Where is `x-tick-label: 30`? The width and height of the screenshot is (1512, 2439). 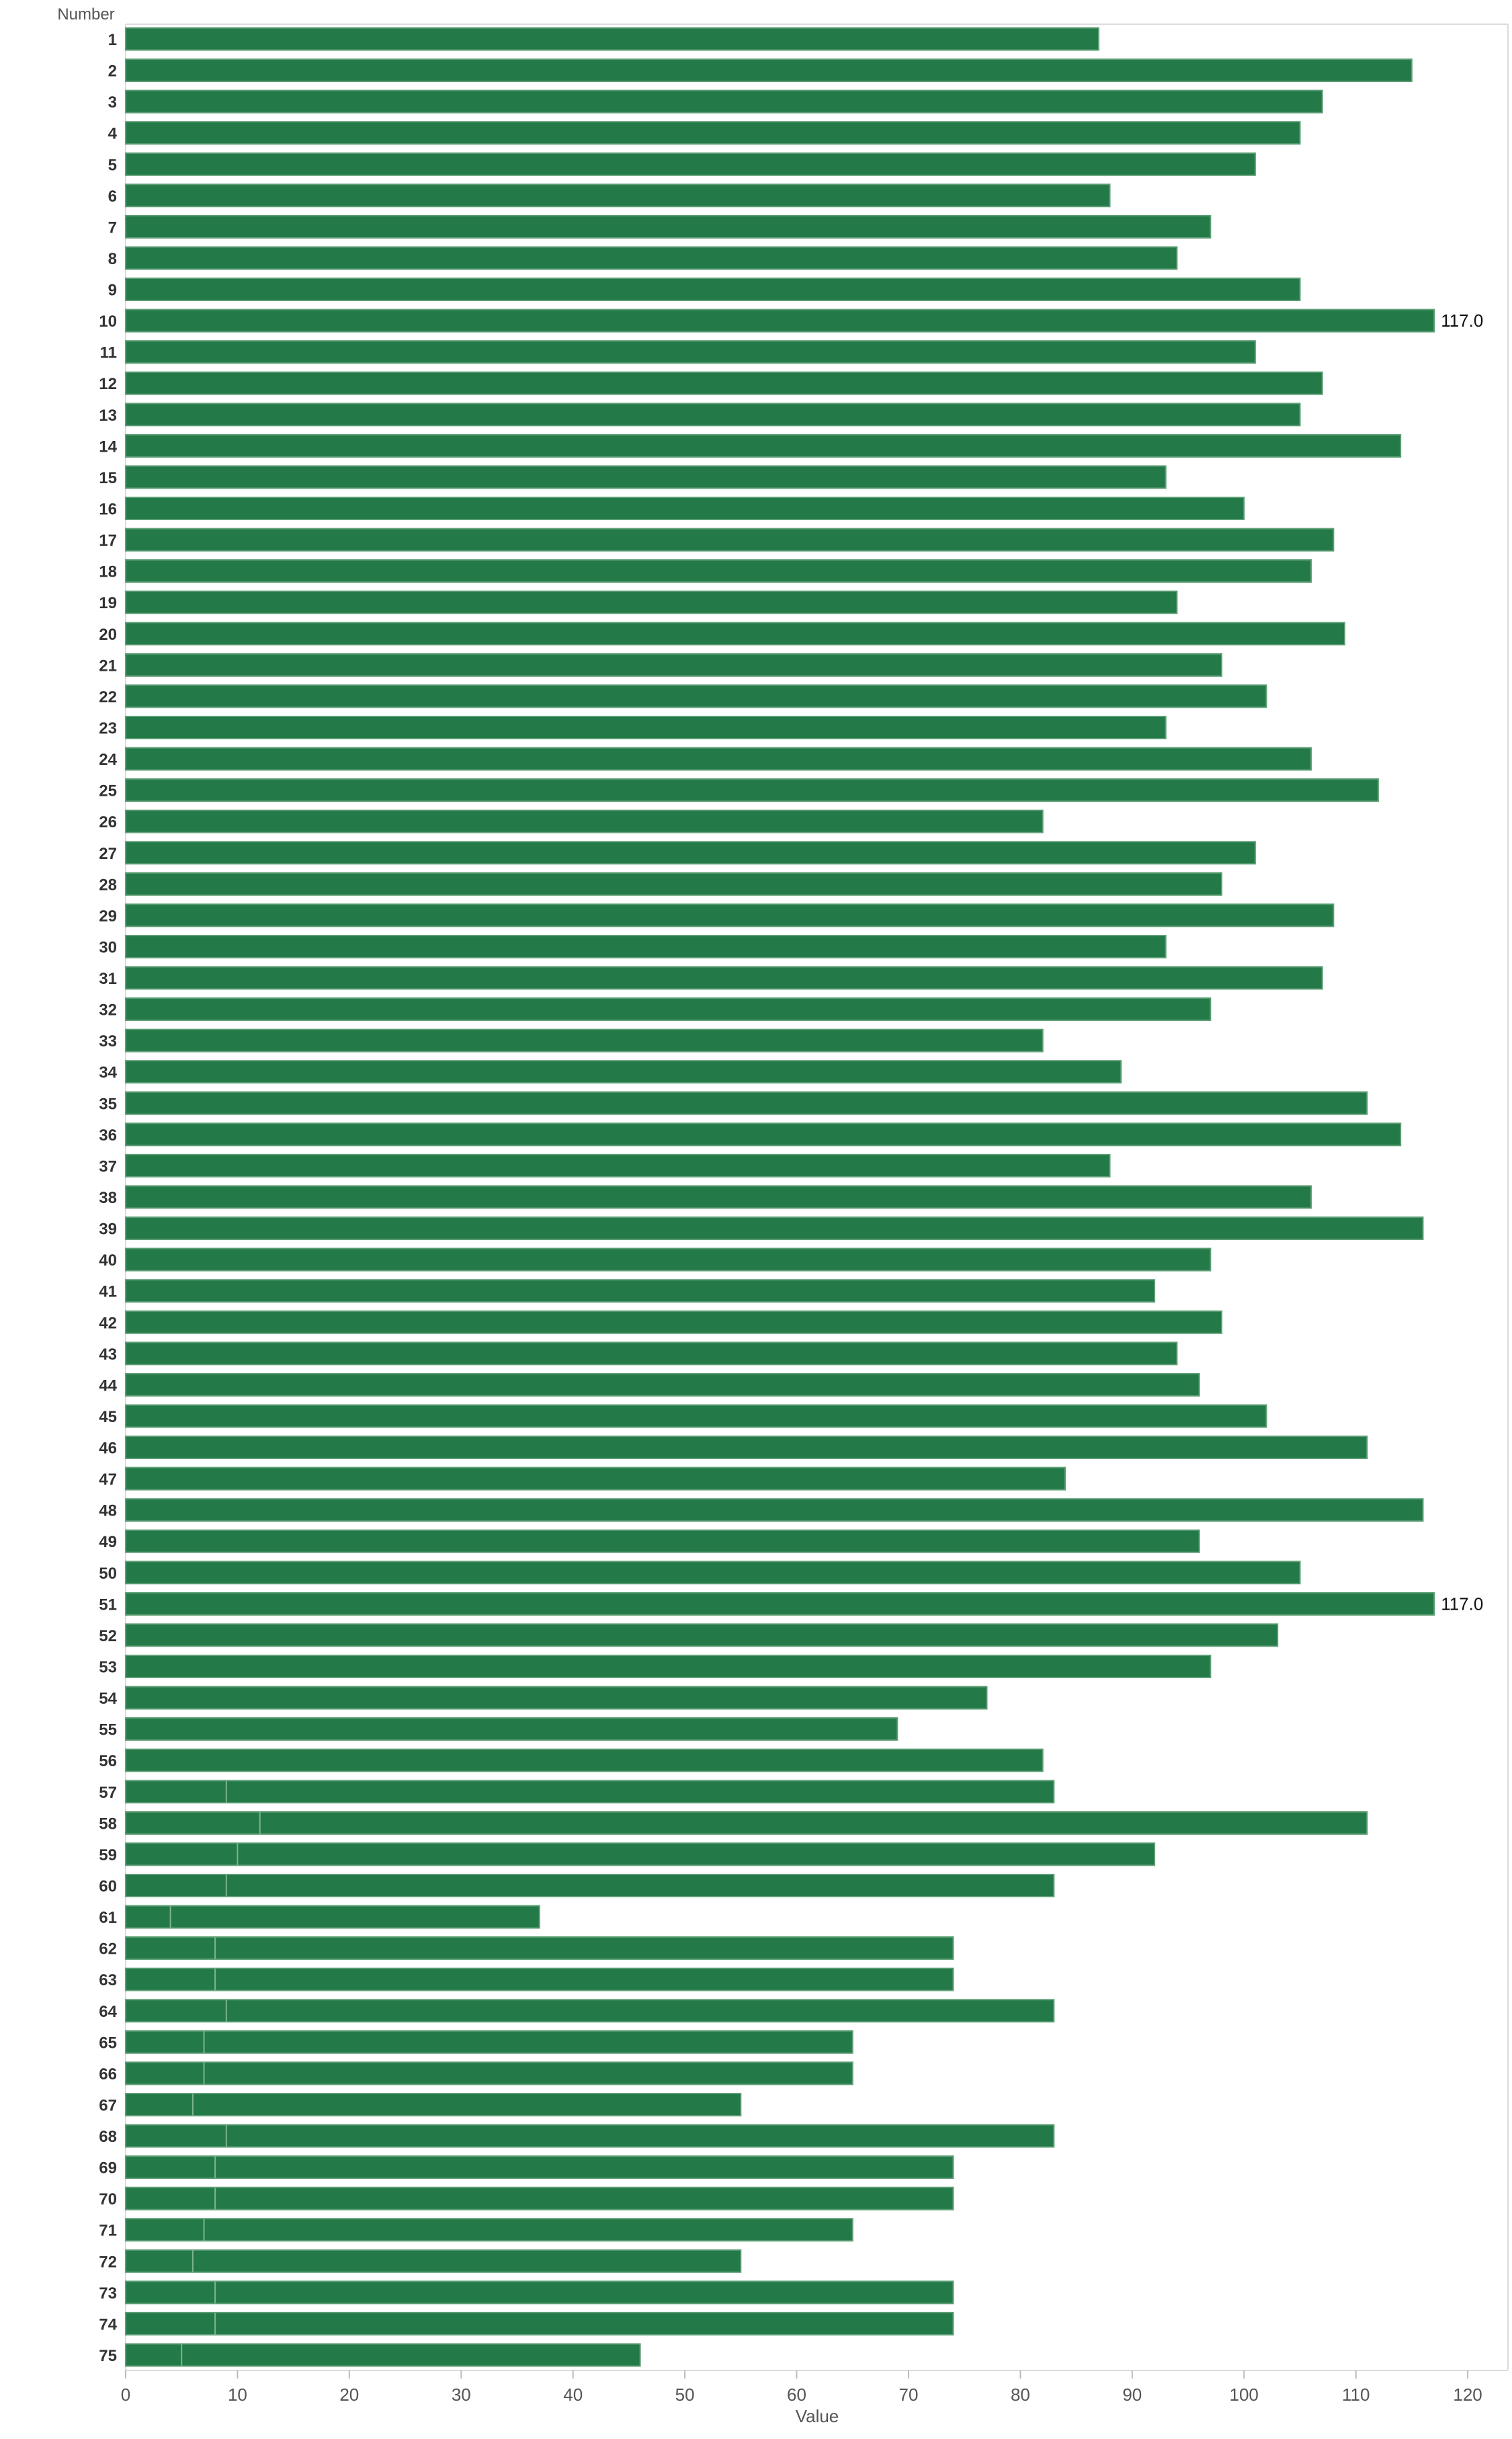 x-tick-label: 30 is located at coordinates (462, 2395).